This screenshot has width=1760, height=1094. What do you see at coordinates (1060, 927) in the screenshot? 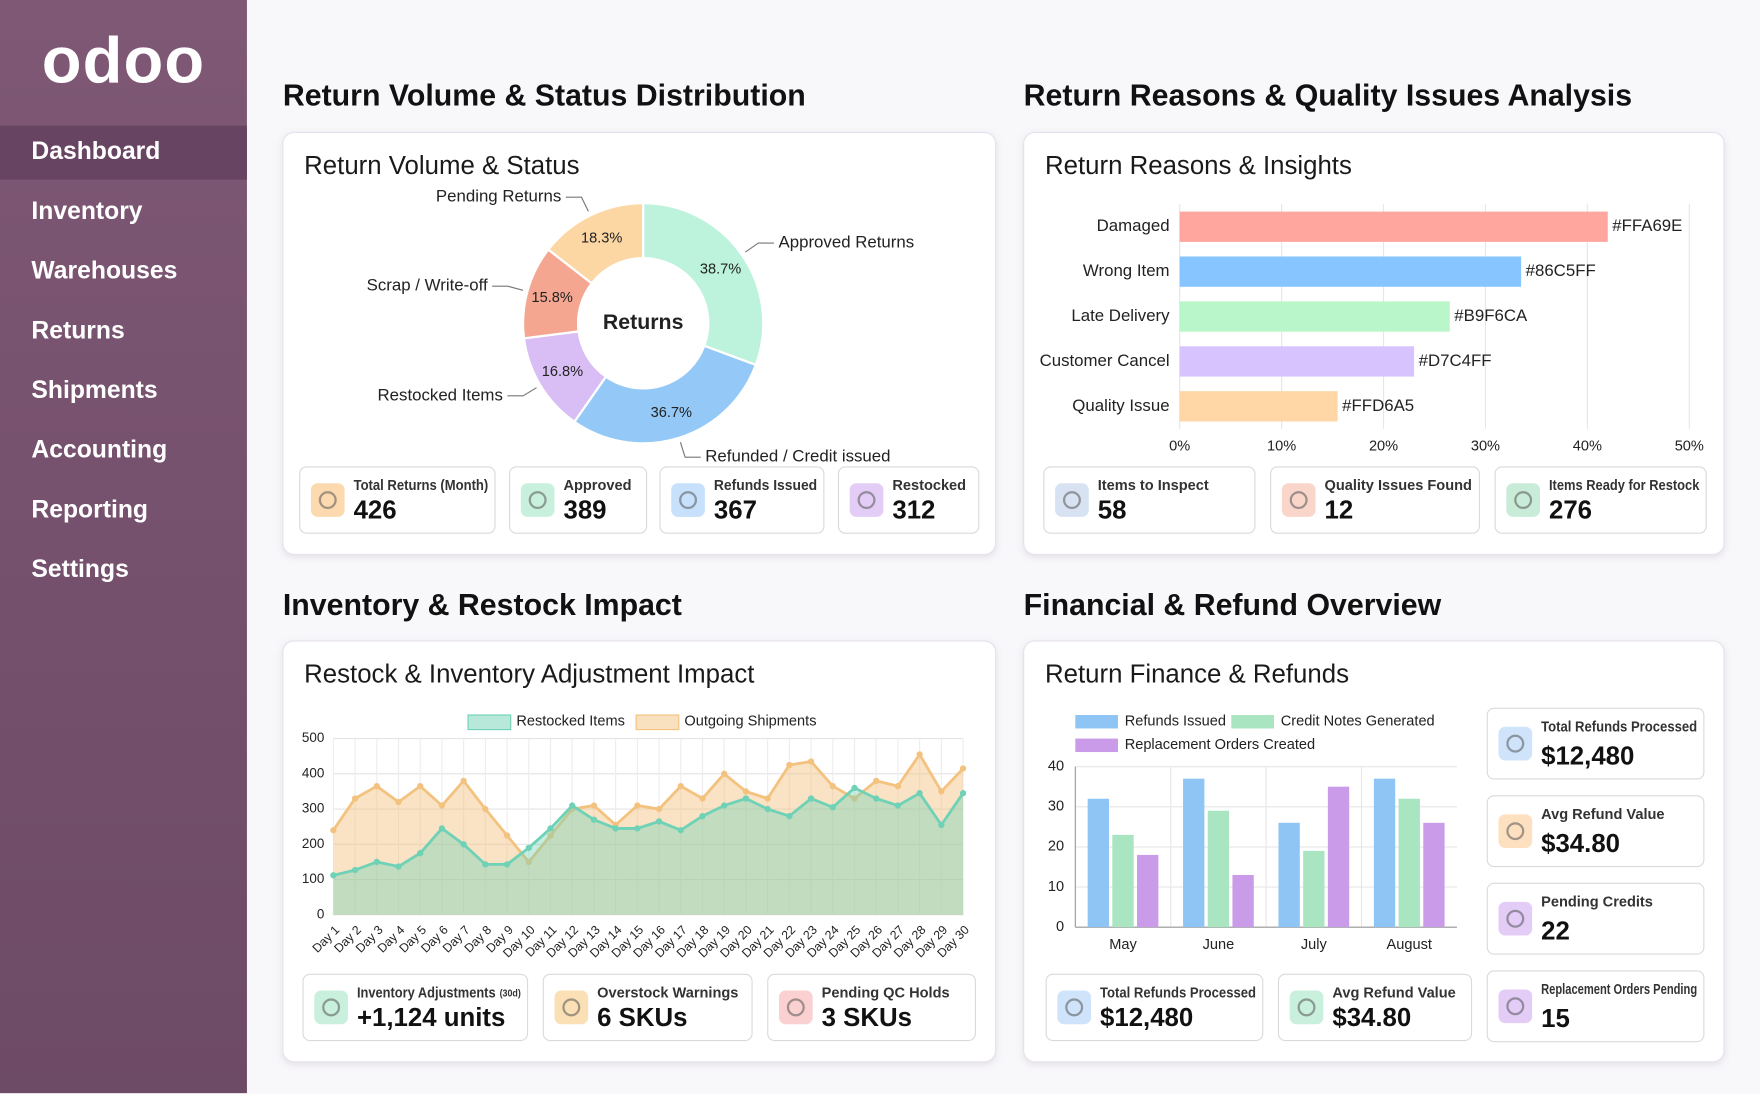
I see `y-tick-label: 0` at bounding box center [1060, 927].